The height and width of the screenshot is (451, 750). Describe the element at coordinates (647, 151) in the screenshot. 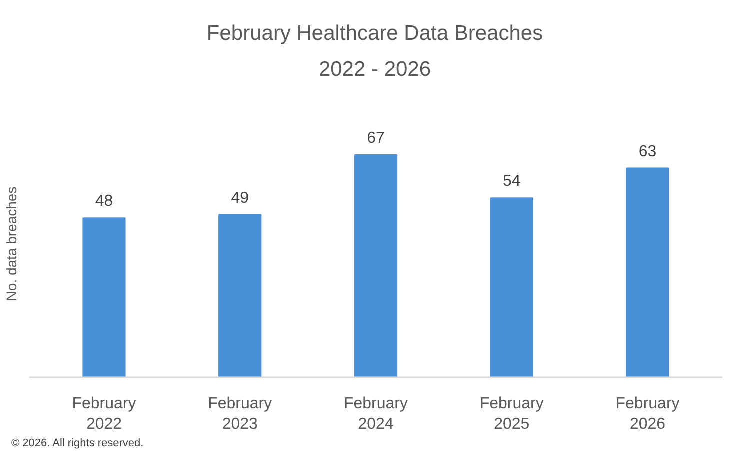

I see `data-label: 63` at that location.